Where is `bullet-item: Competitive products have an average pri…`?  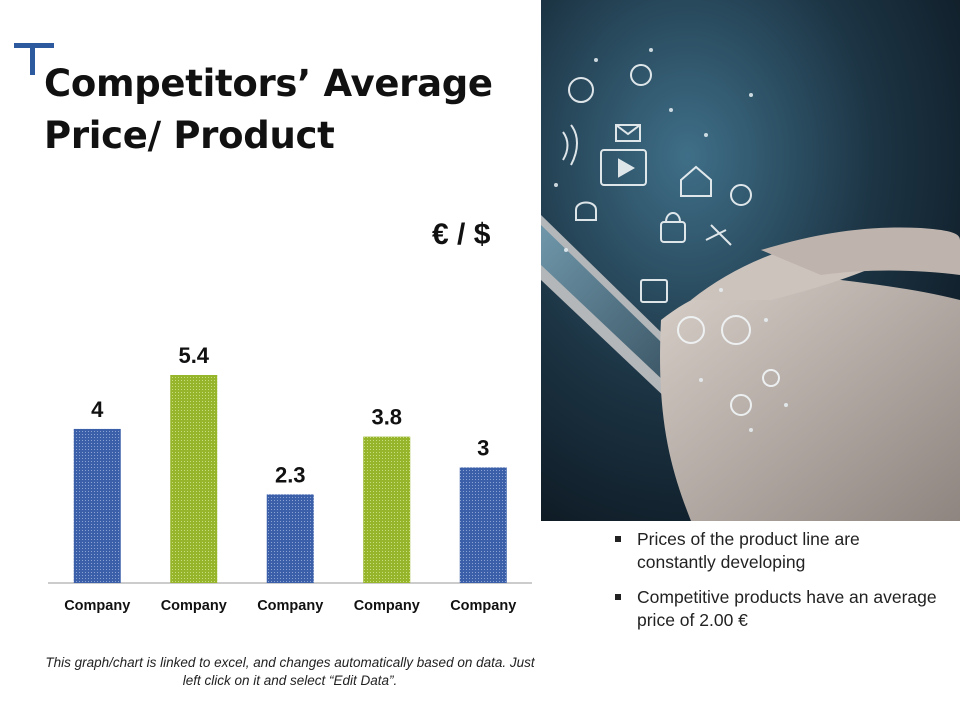 bullet-item: Competitive products have an average pri… is located at coordinates (776, 609).